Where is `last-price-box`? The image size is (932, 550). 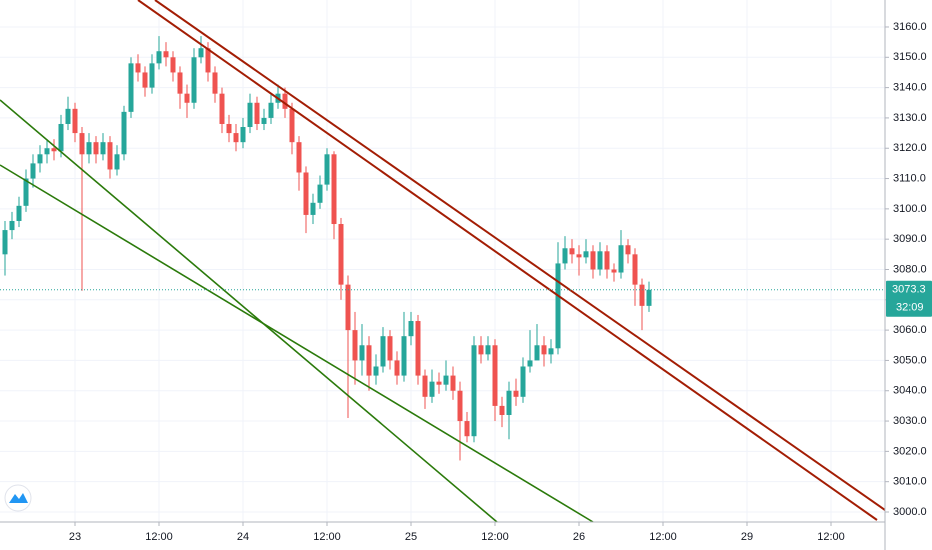
last-price-box is located at coordinates (909, 298).